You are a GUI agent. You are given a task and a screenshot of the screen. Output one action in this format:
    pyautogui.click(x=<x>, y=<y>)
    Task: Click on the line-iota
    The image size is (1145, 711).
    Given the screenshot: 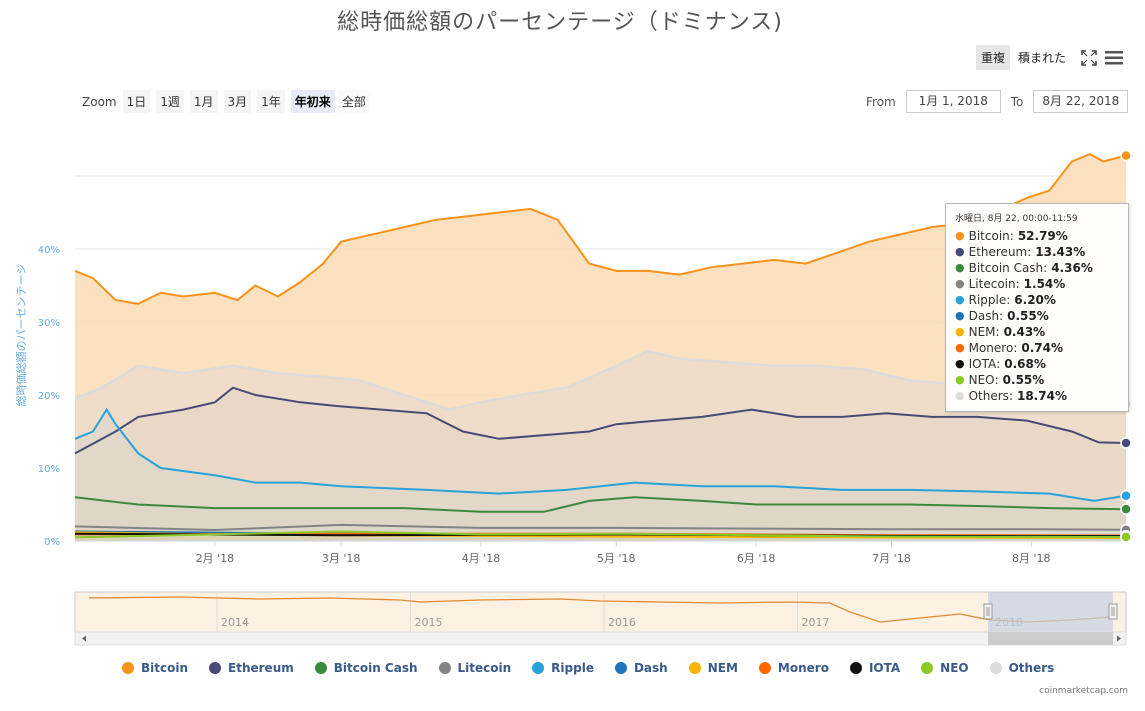 What is the action you would take?
    pyautogui.click(x=600, y=534)
    